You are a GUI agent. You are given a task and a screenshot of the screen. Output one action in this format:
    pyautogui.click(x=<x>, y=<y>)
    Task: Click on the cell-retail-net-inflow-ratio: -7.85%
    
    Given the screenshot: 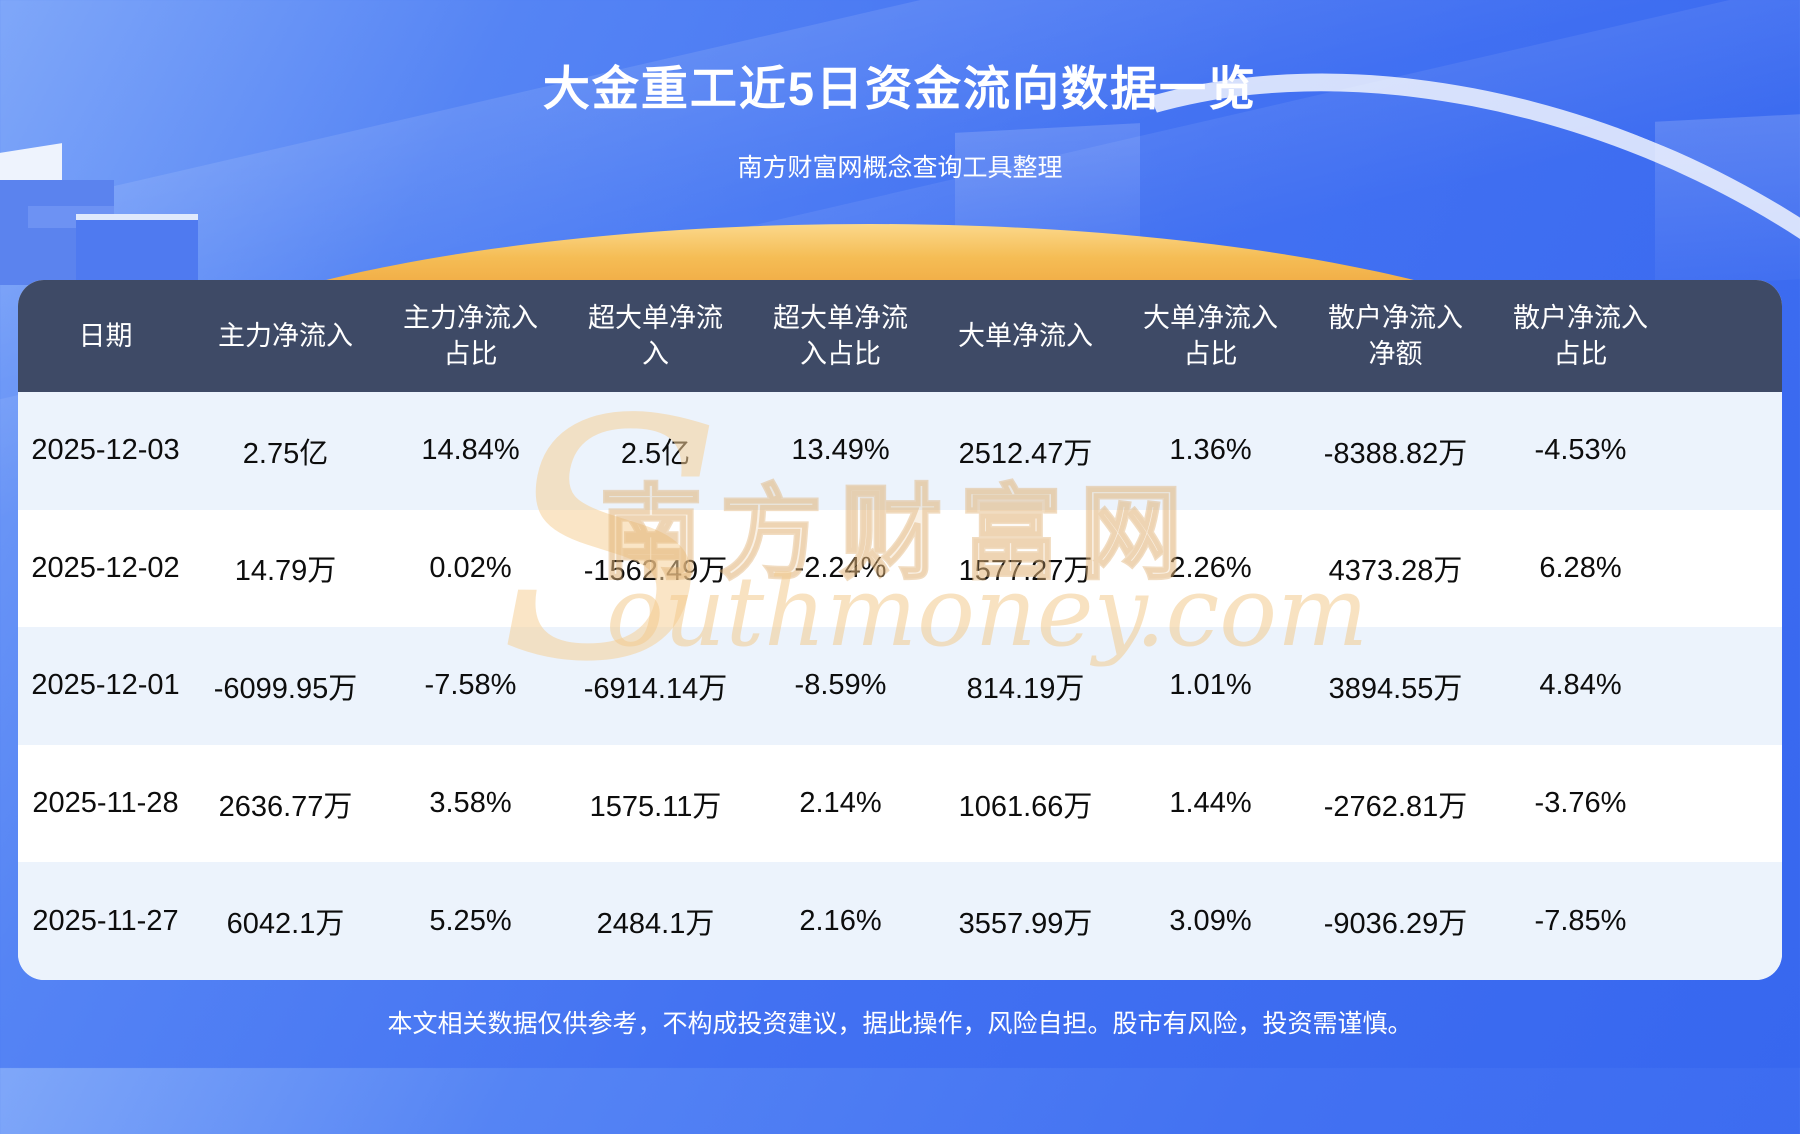 What is the action you would take?
    pyautogui.click(x=1580, y=920)
    